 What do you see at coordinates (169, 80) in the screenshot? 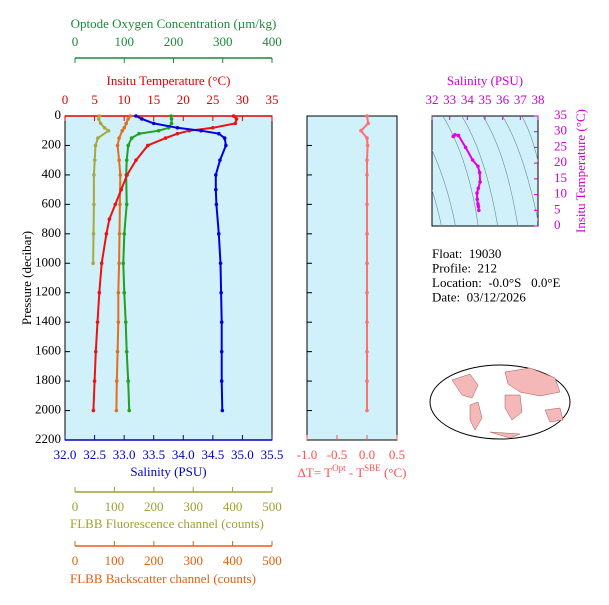
I see `x-axis-title: Insitu Temperature (°C)` at bounding box center [169, 80].